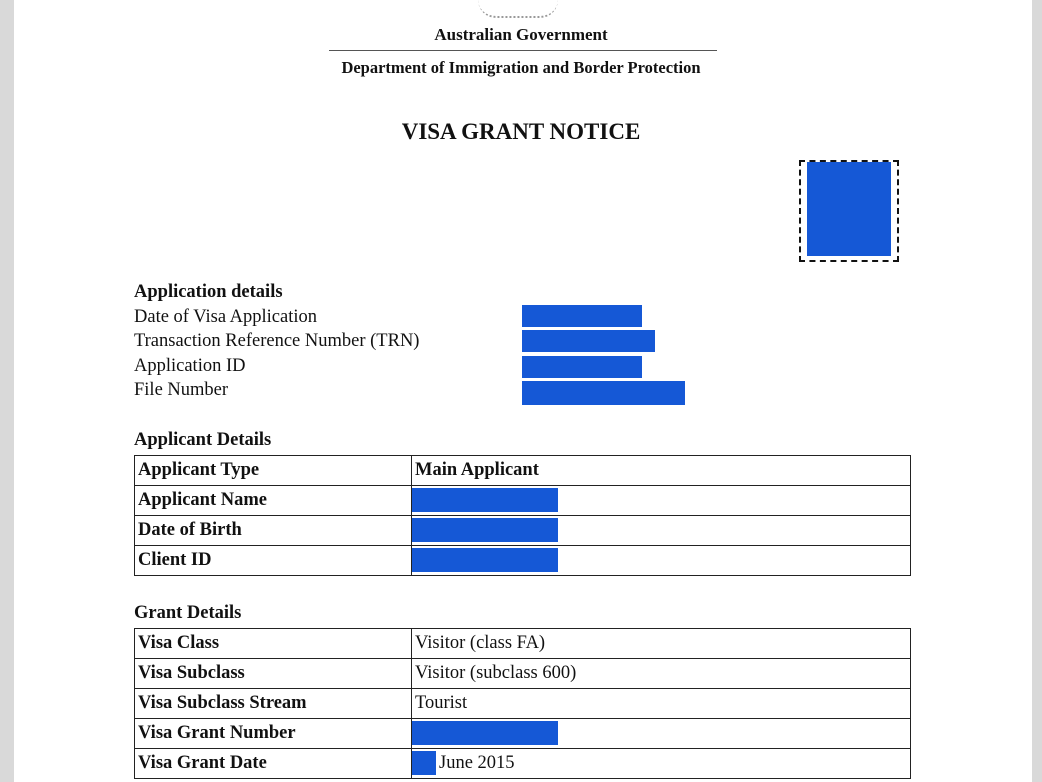 Image resolution: width=1042 pixels, height=782 pixels. Describe the element at coordinates (521, 131) in the screenshot. I see `page-title: VISA GRANT NOTICE` at that location.